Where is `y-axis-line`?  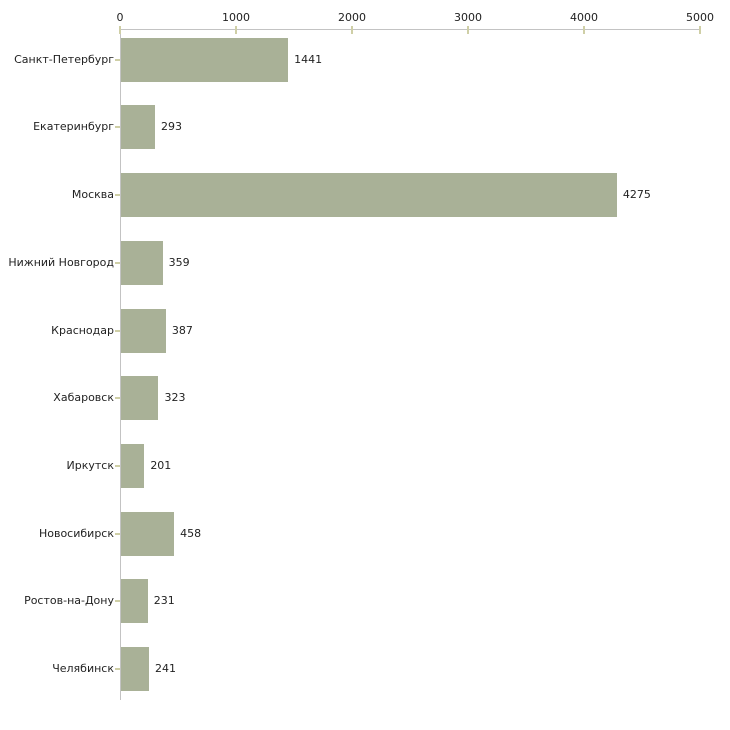
y-axis-line is located at coordinates (120, 364).